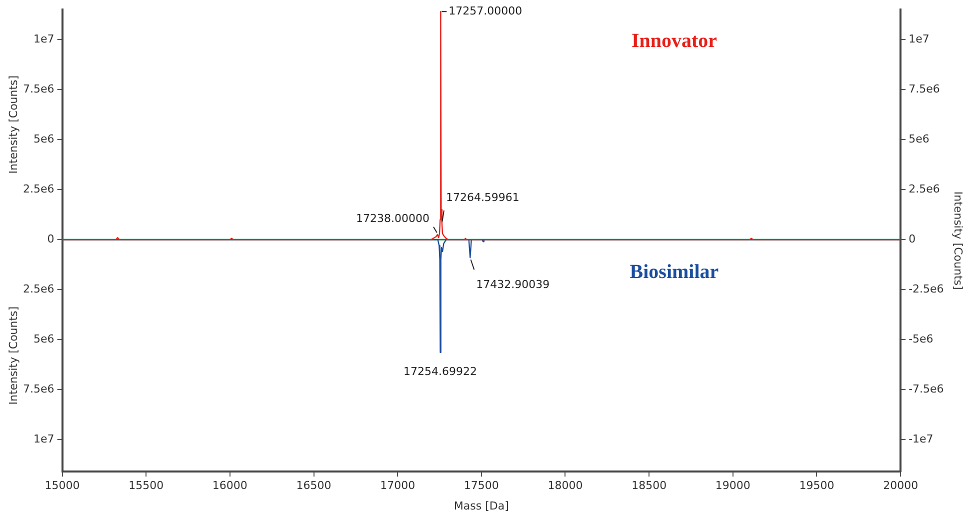  What do you see at coordinates (441, 371) in the screenshot?
I see `annotation: 17254.69922` at bounding box center [441, 371].